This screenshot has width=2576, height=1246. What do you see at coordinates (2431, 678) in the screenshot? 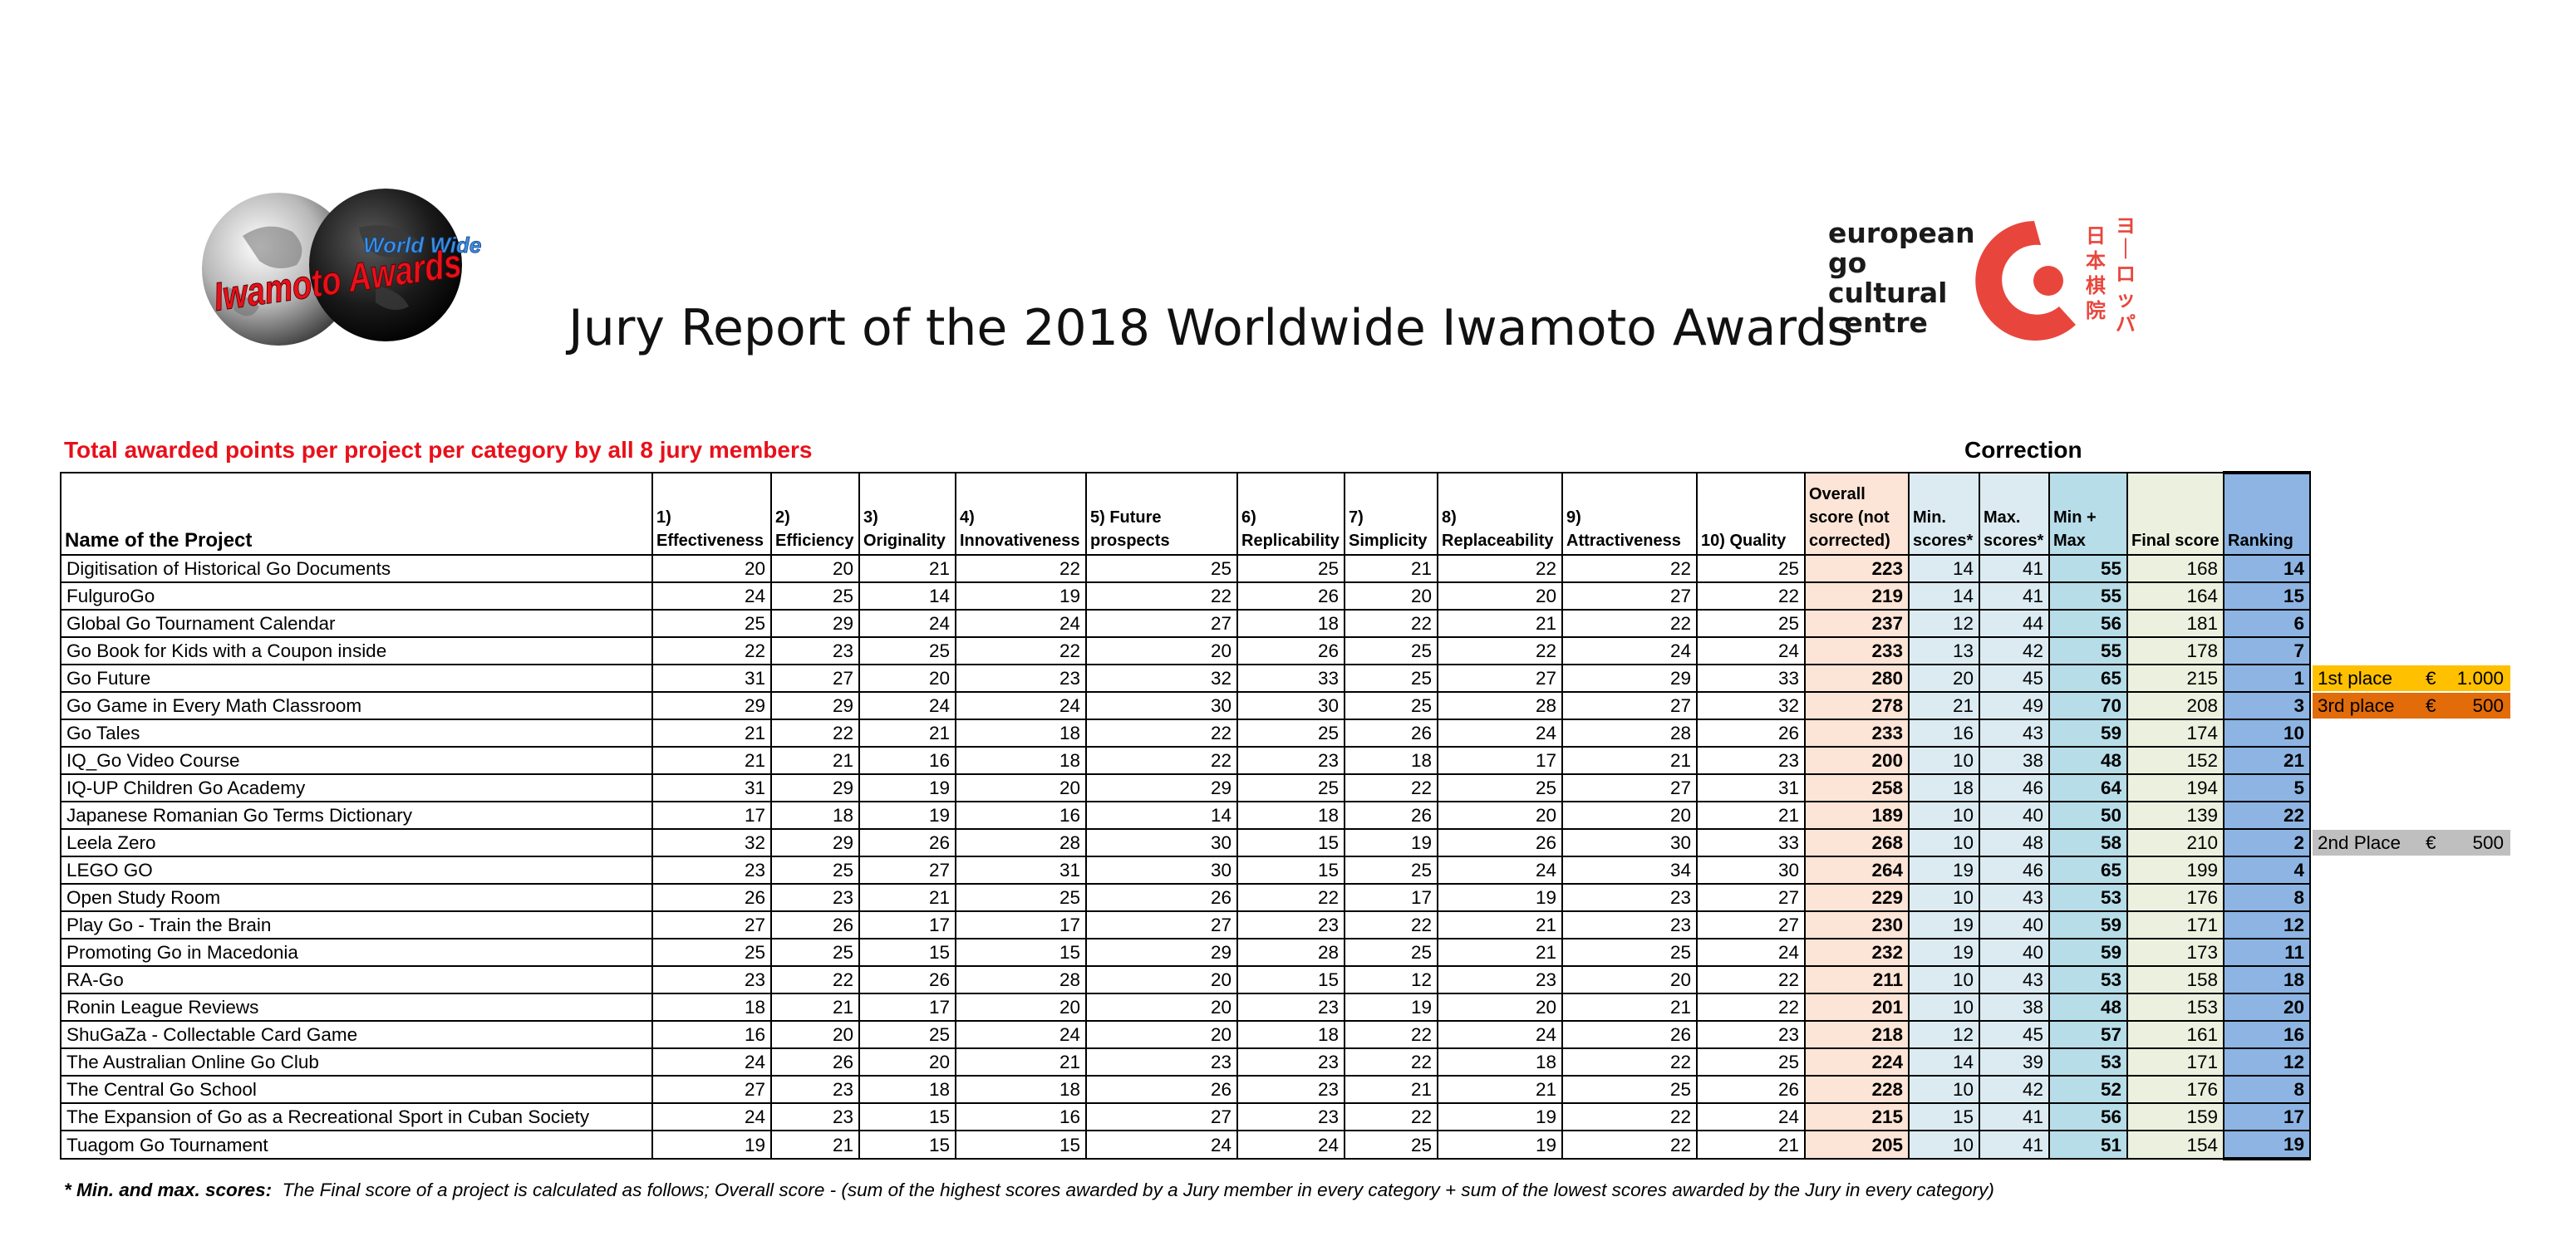
I see `prize-currency: €` at bounding box center [2431, 678].